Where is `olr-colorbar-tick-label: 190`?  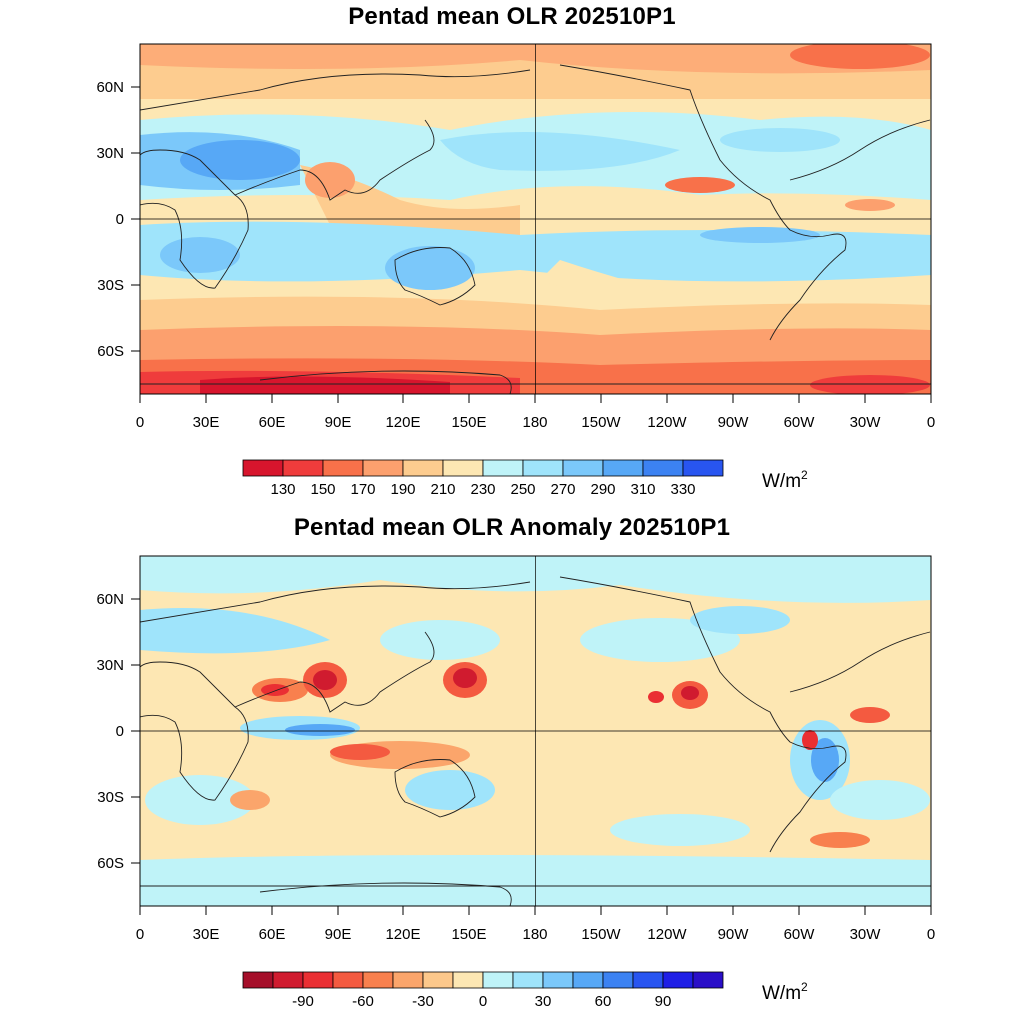
olr-colorbar-tick-label: 190 is located at coordinates (402, 489).